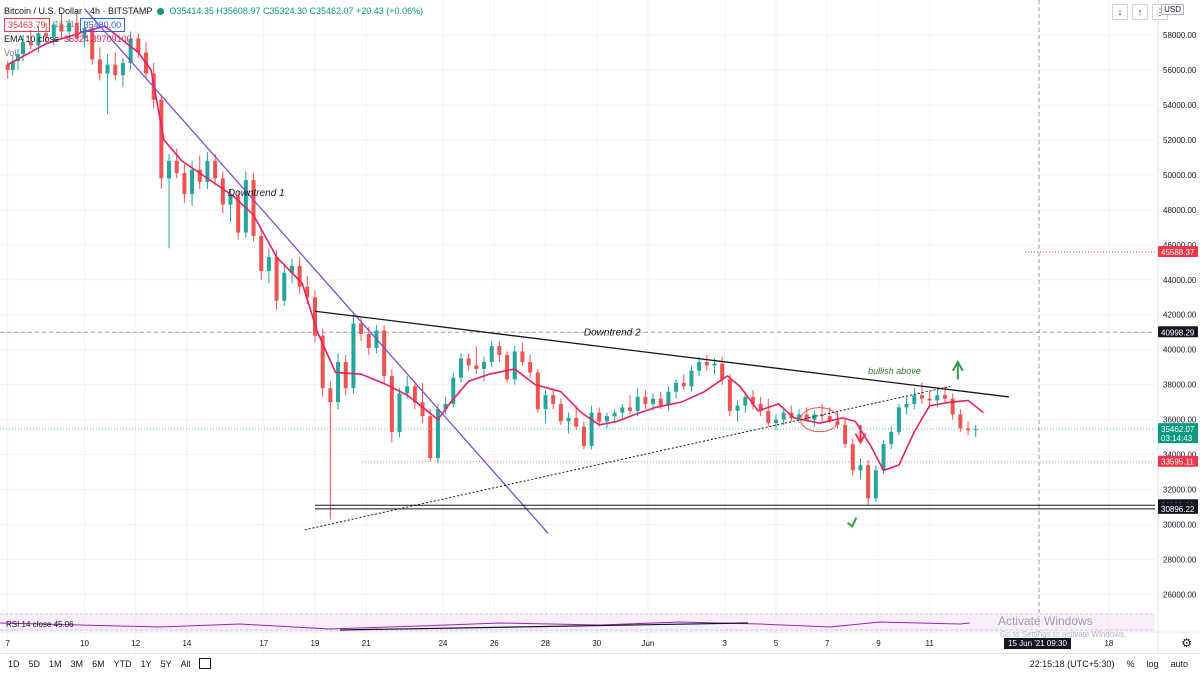  Describe the element at coordinates (10, 53) in the screenshot. I see `volume-label: Vol` at that location.